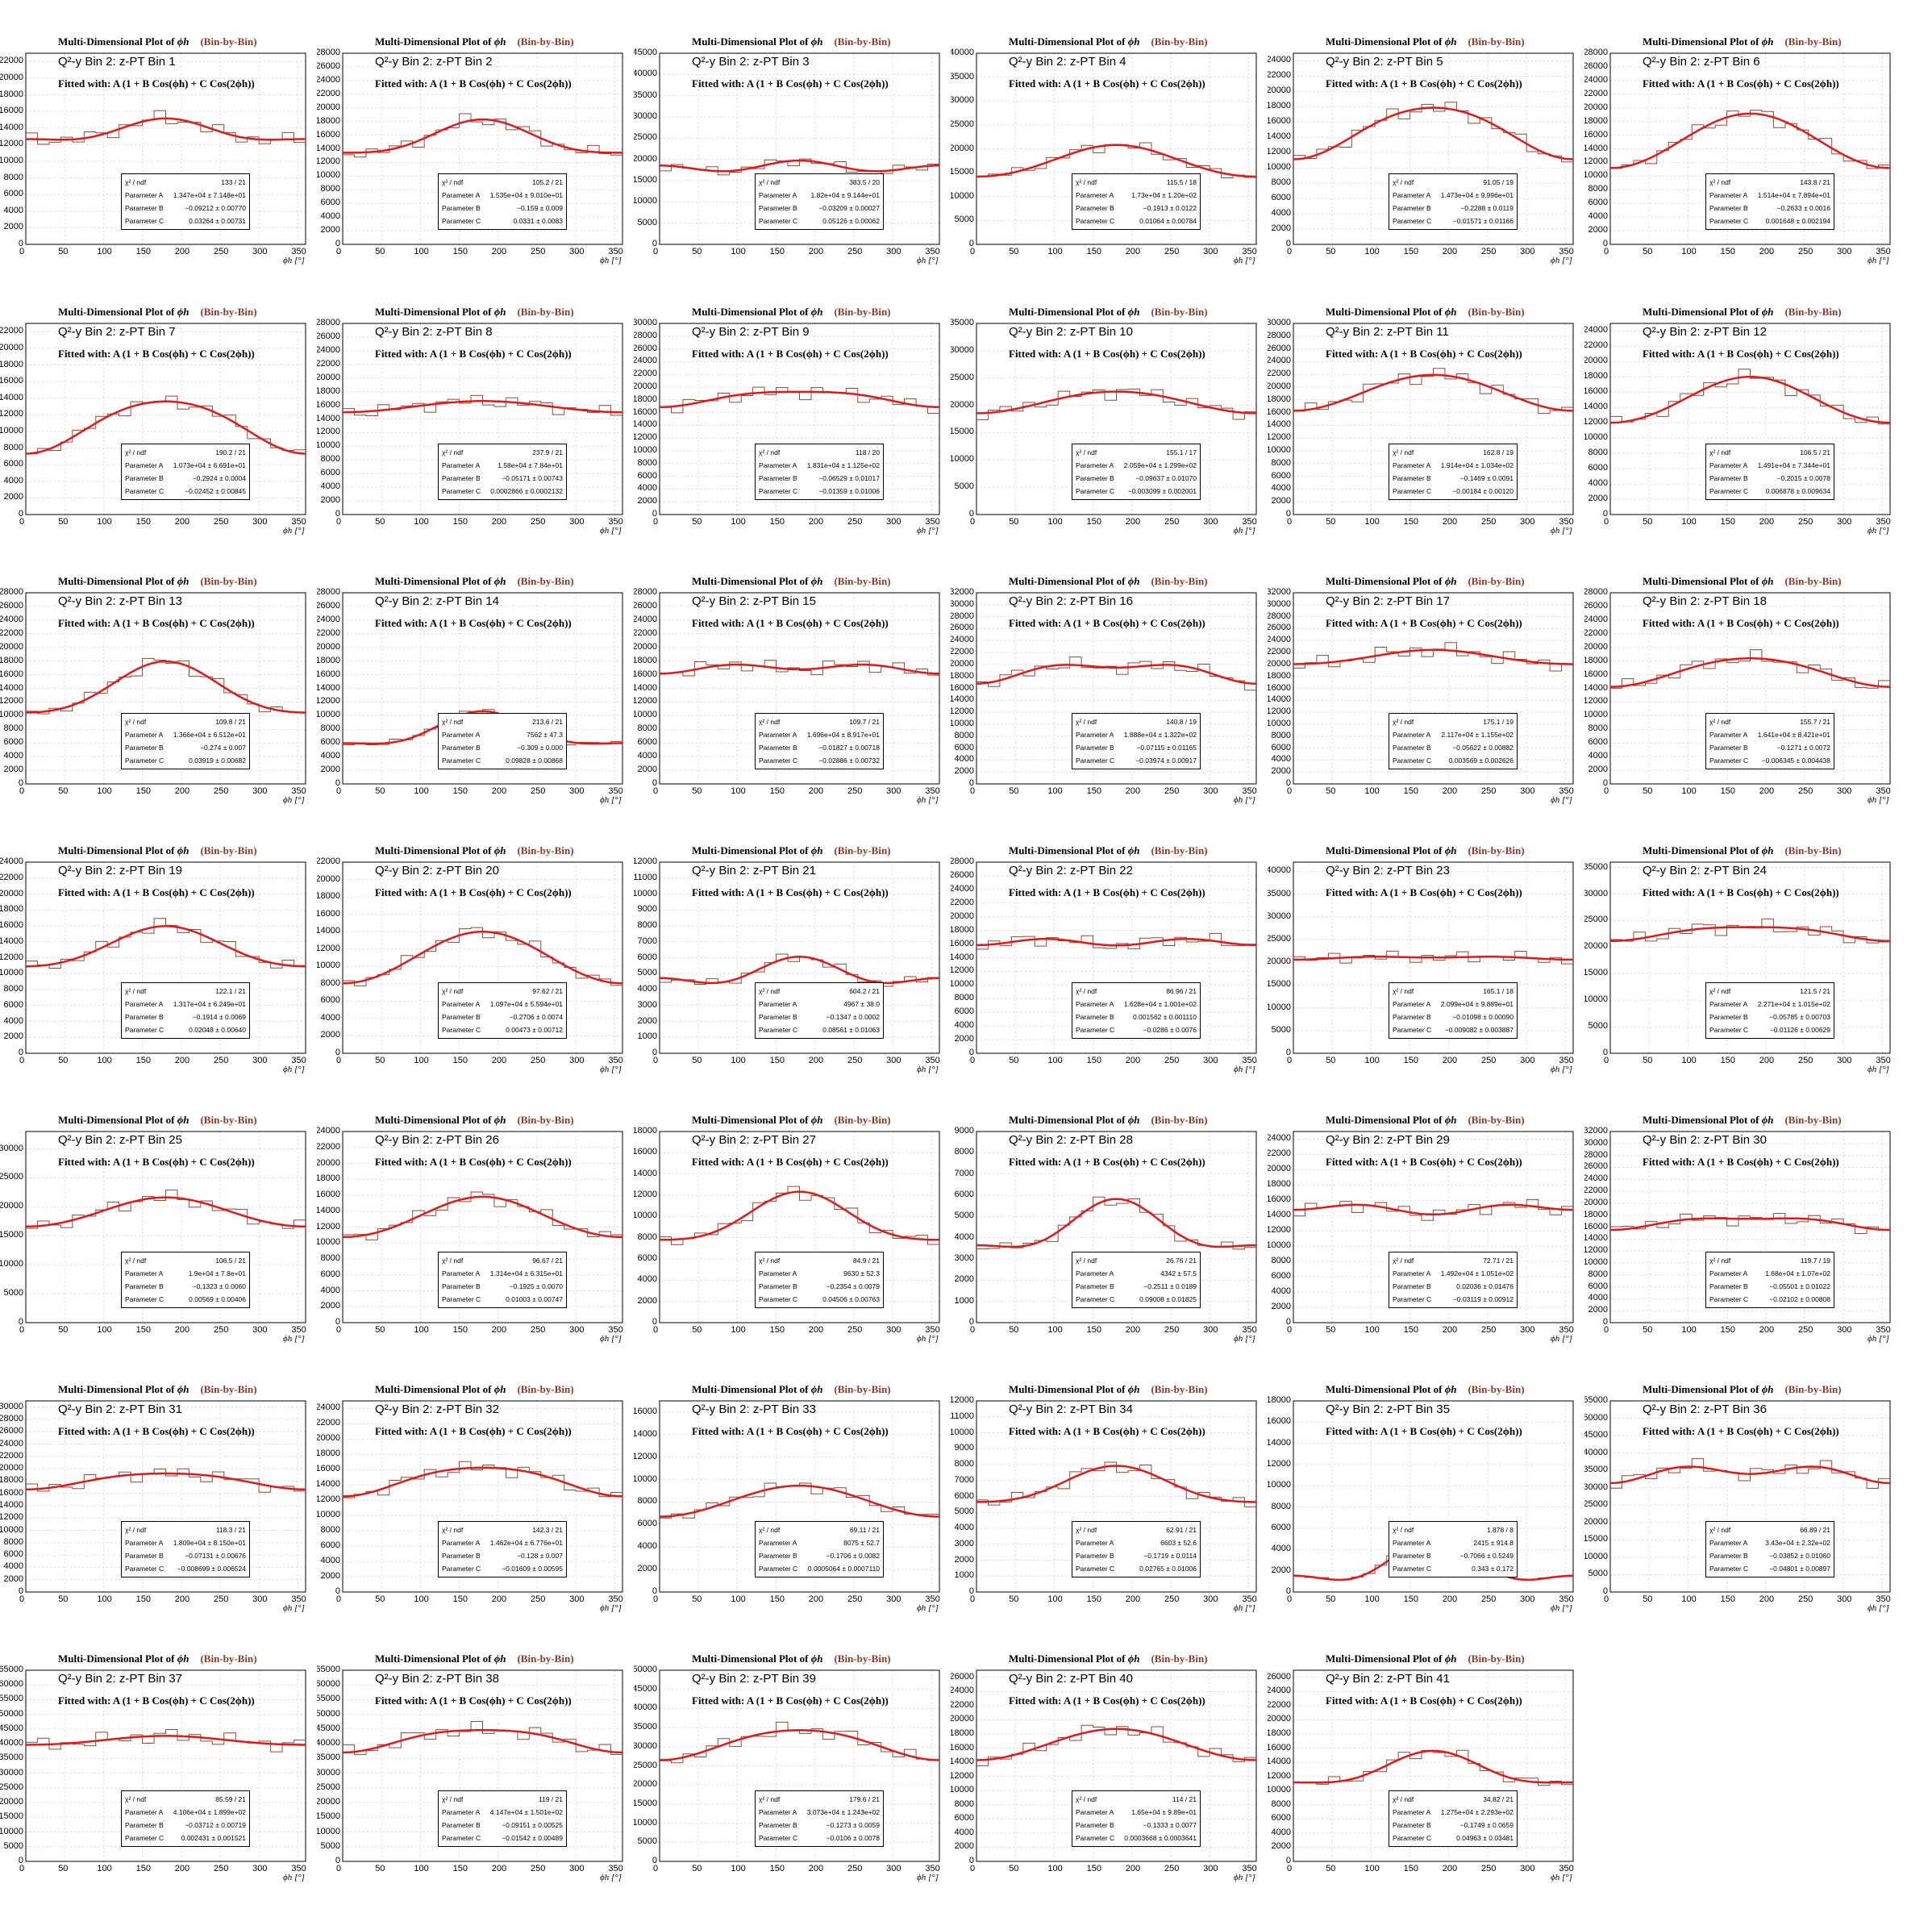  What do you see at coordinates (868, 452) in the screenshot?
I see `stat-value: 118 / 20` at bounding box center [868, 452].